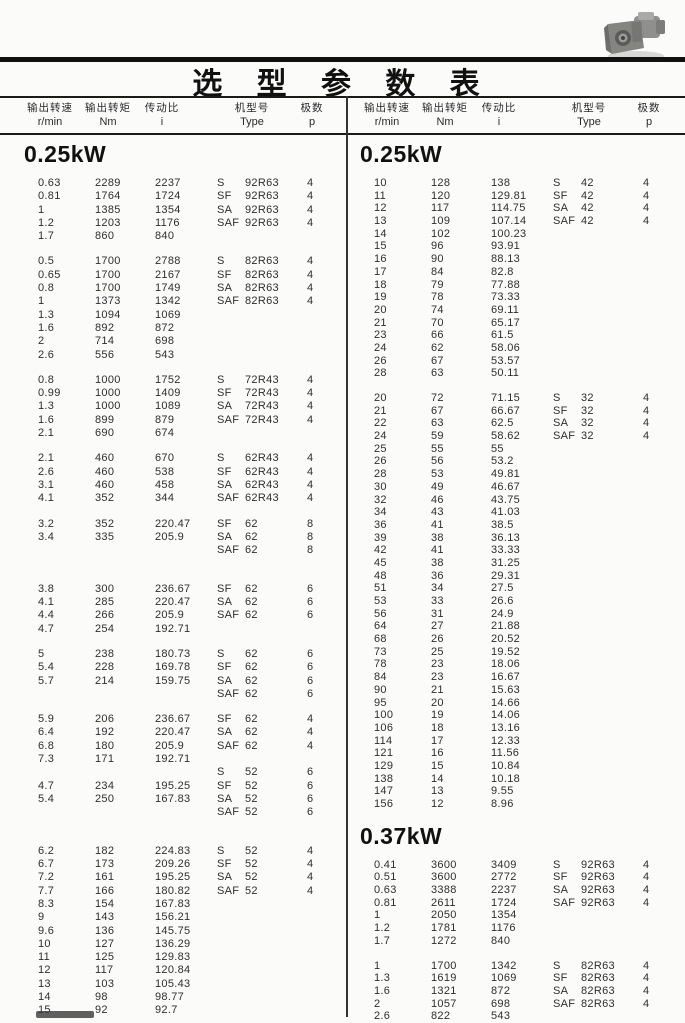 The width and height of the screenshot is (685, 1023). I want to click on output-torque-value: 92, so click(101, 1010).